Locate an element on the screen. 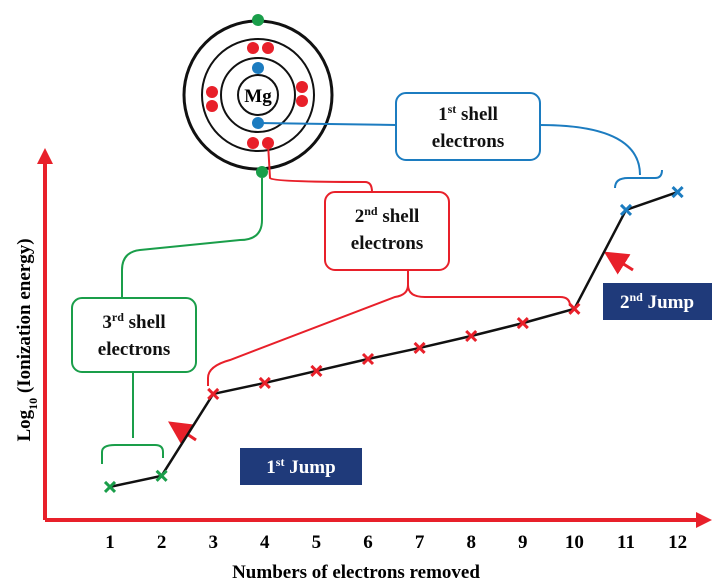  x-tick-label: 1 is located at coordinates (110, 542).